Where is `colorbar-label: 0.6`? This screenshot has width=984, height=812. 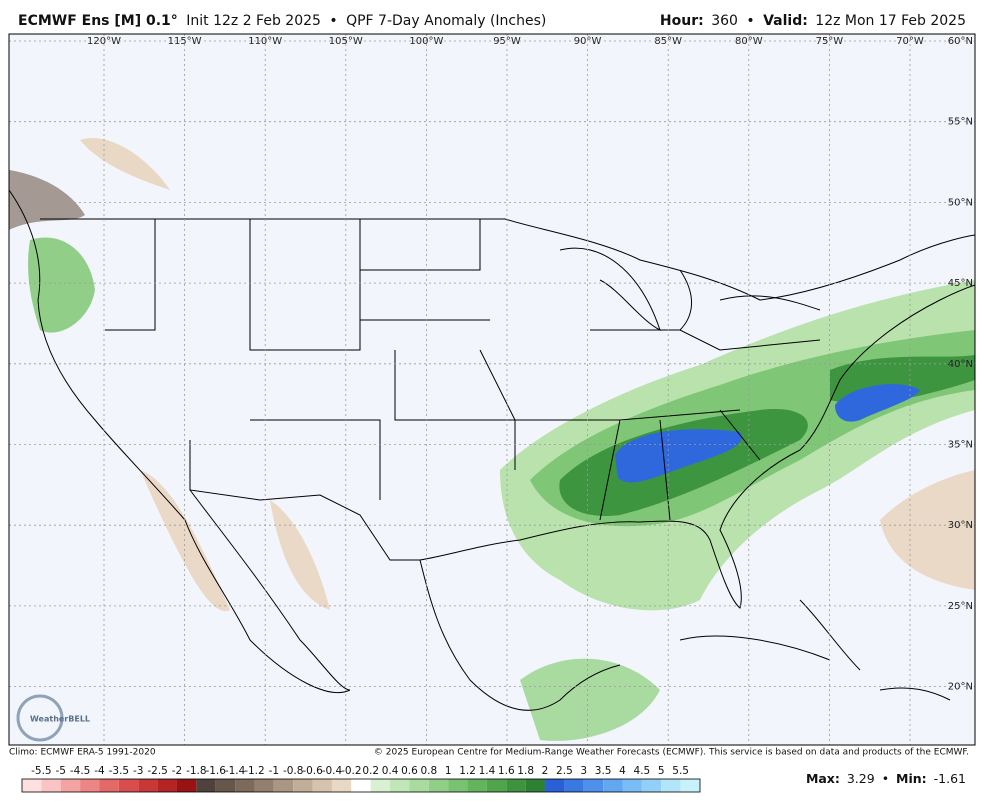
colorbar-label: 0.6 is located at coordinates (409, 771).